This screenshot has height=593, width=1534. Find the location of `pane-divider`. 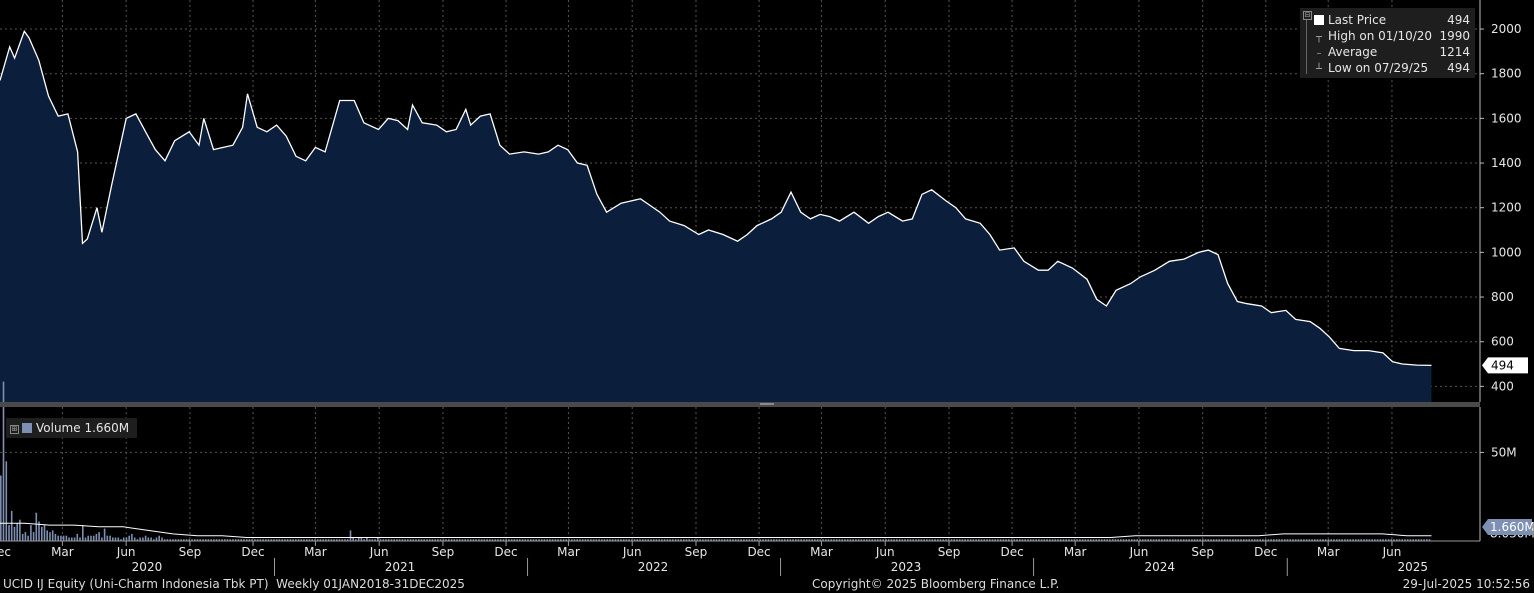

pane-divider is located at coordinates (740, 404).